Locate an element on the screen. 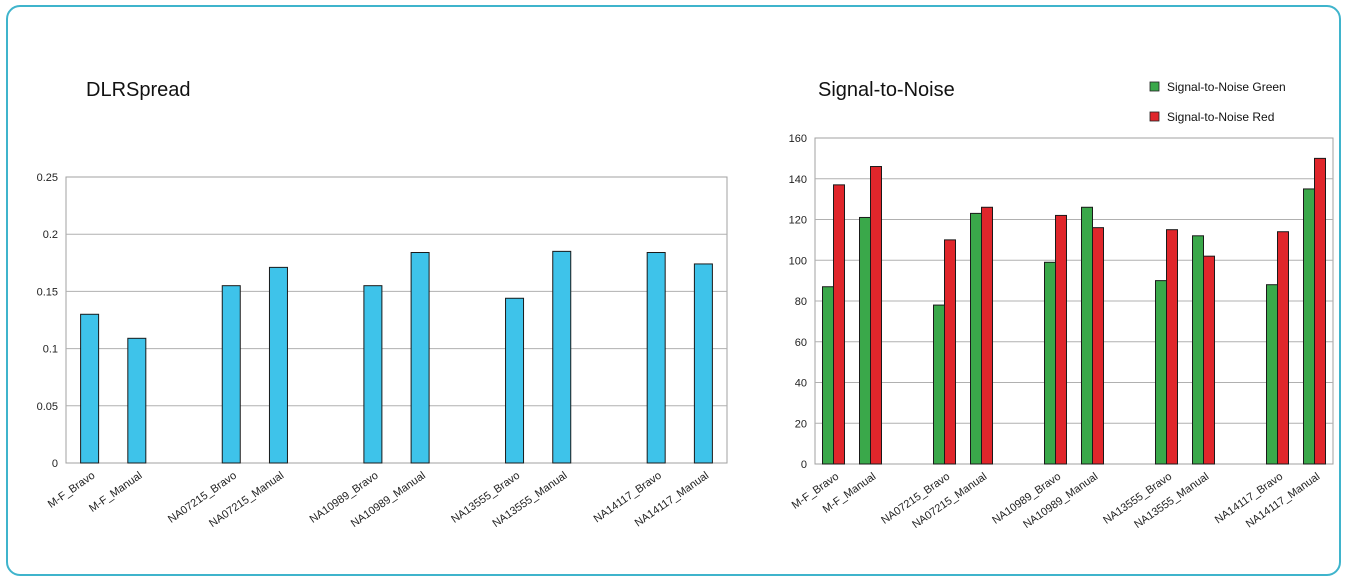 The height and width of the screenshot is (584, 1349). y-tick-label: 80 is located at coordinates (801, 302).